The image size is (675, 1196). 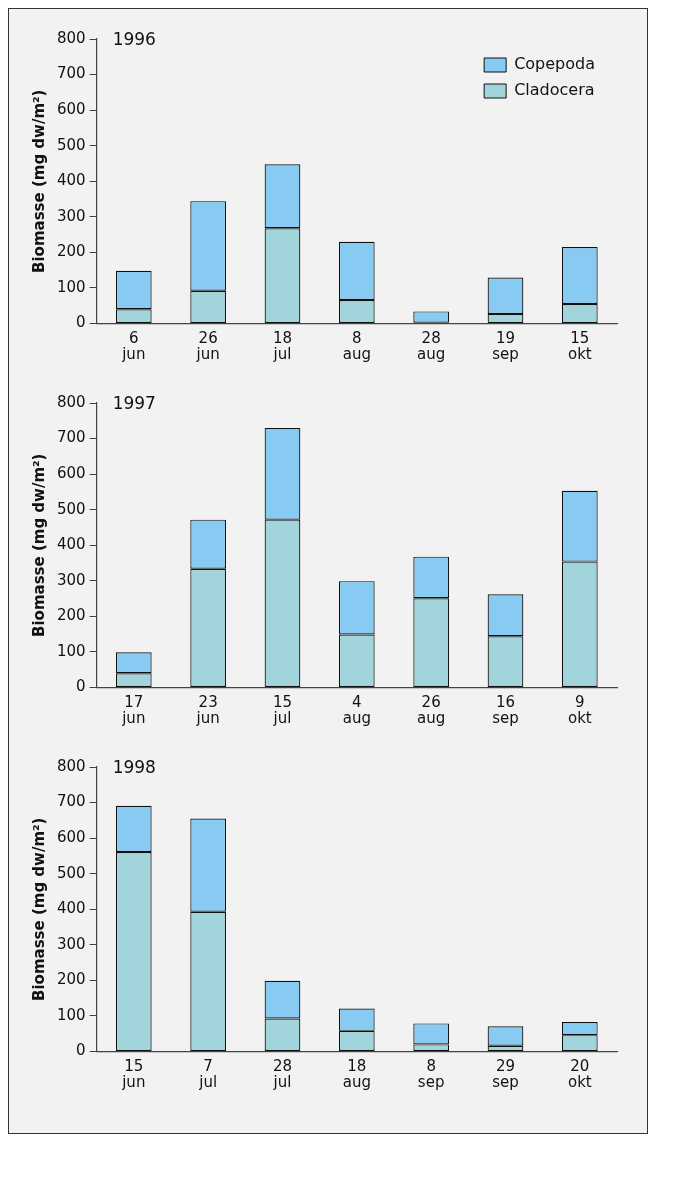 I want to click on x-tick-label: 29 sep, so click(x=505, y=1074).